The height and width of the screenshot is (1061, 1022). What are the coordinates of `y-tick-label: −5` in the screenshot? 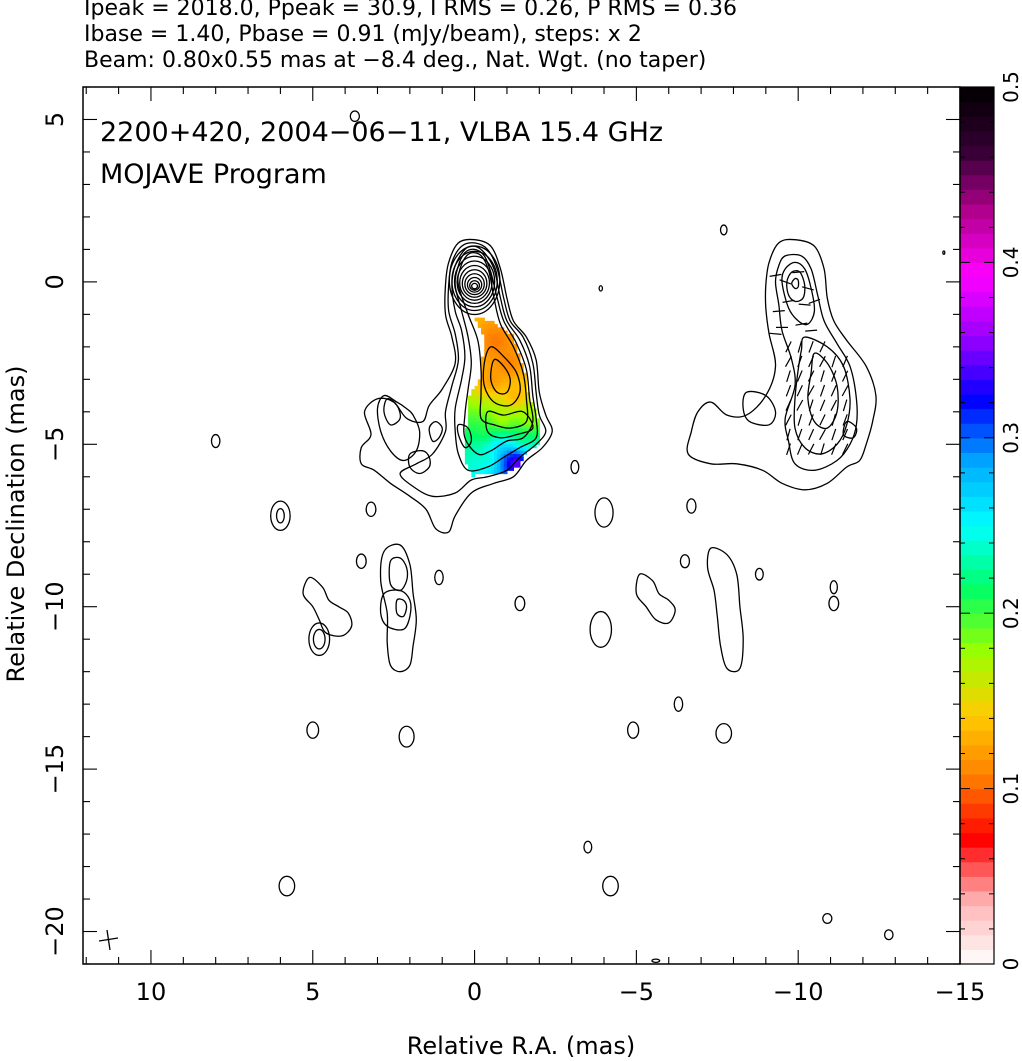 It's located at (55, 444).